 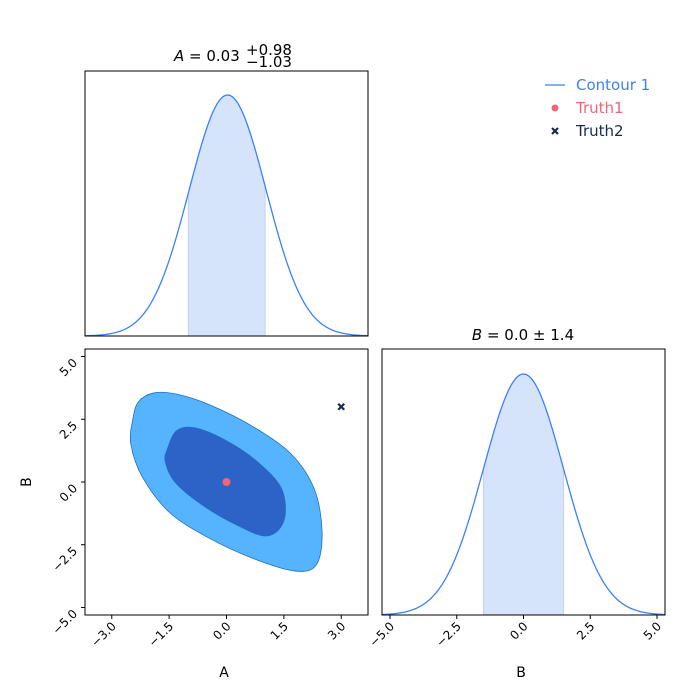 I want to click on marginal-a-curve, so click(x=226, y=215).